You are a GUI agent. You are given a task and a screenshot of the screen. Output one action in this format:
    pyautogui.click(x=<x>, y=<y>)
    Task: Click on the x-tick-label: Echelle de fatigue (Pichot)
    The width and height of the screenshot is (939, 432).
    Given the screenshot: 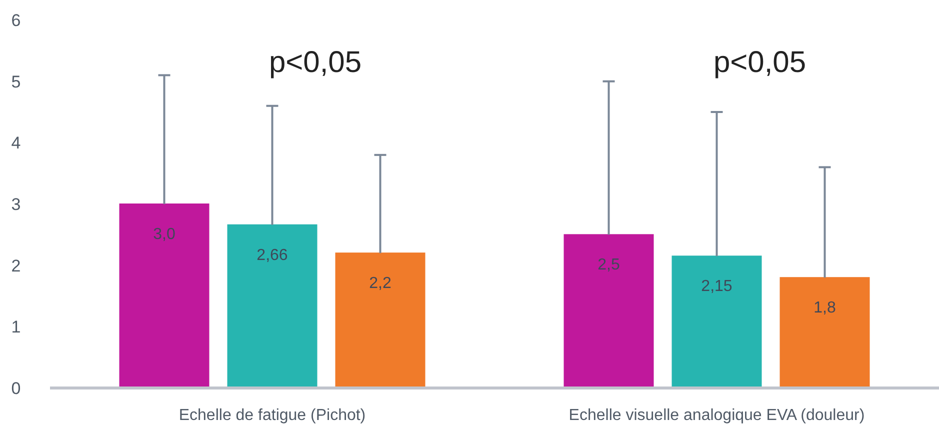 What is the action you would take?
    pyautogui.click(x=272, y=415)
    